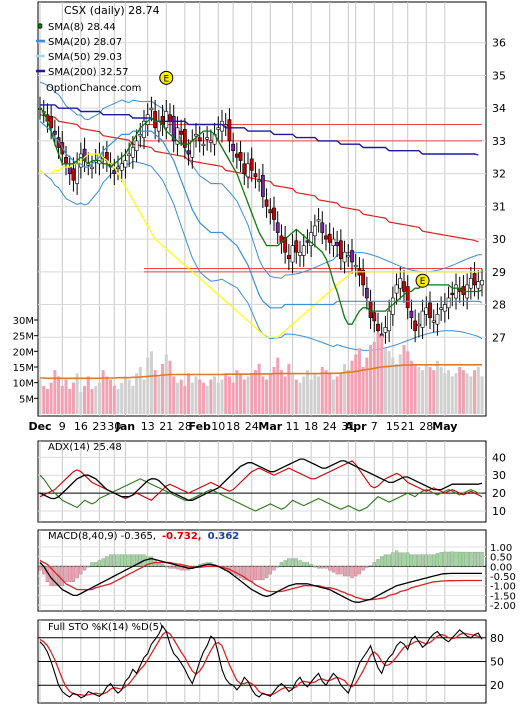  I want to click on x-axis-label: 9, so click(62, 426).